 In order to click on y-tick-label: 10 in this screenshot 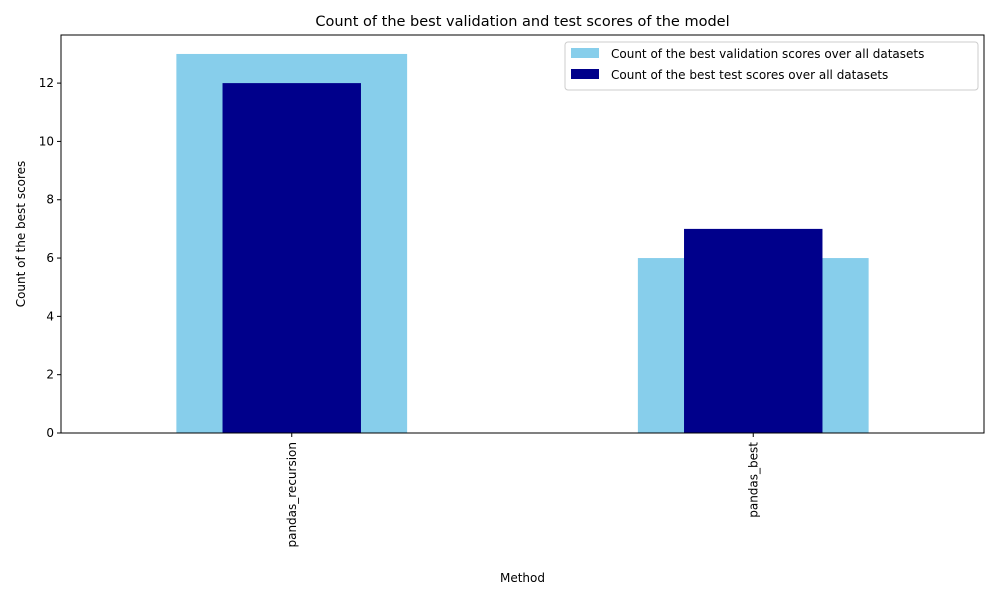, I will do `click(46, 141)`.